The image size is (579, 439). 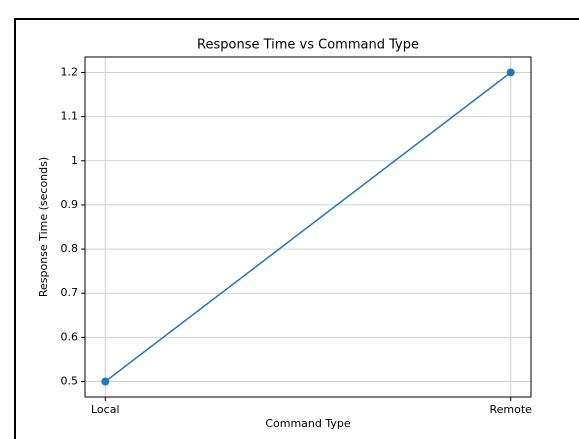 What do you see at coordinates (70, 336) in the screenshot?
I see `y-tick-label: 0.6` at bounding box center [70, 336].